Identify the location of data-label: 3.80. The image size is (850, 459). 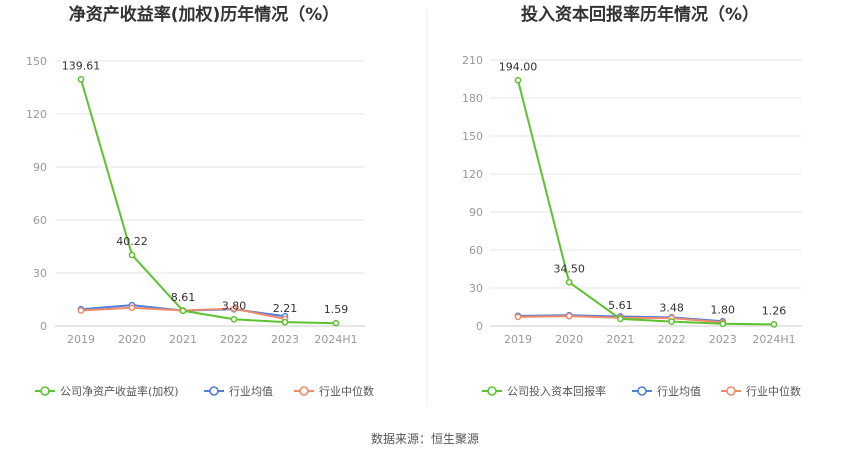
(234, 305).